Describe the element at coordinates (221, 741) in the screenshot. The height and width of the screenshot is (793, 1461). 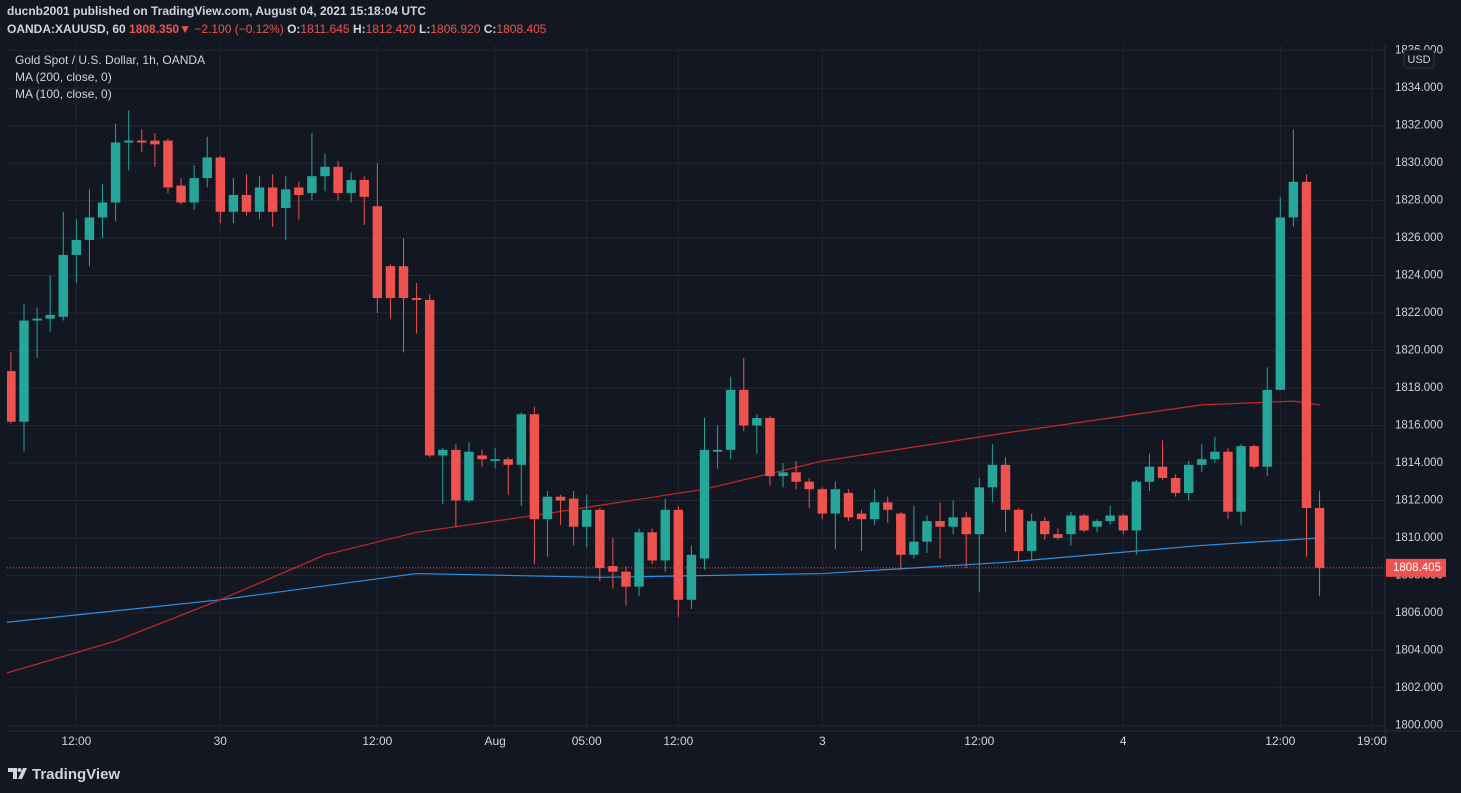
I see `x-tick-label: 30` at that location.